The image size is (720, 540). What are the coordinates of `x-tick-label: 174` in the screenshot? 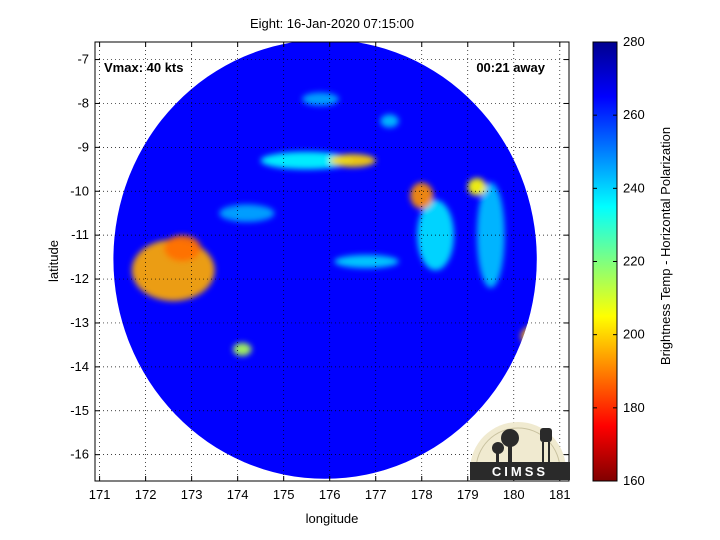 It's located at (238, 494).